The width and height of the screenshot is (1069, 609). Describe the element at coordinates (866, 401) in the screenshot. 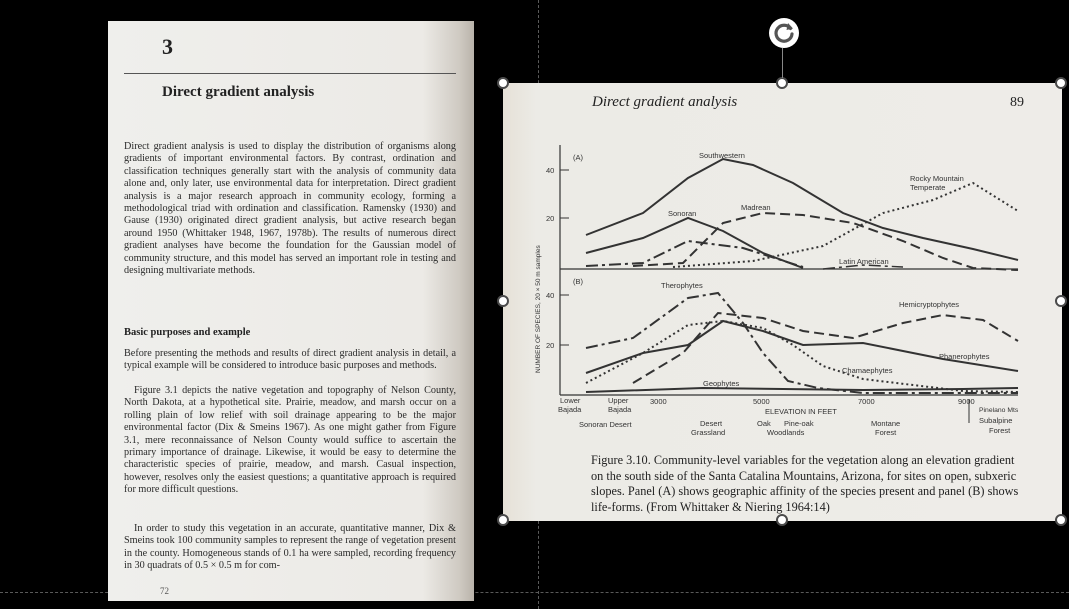

I see `x-tick-7000: 7000` at that location.